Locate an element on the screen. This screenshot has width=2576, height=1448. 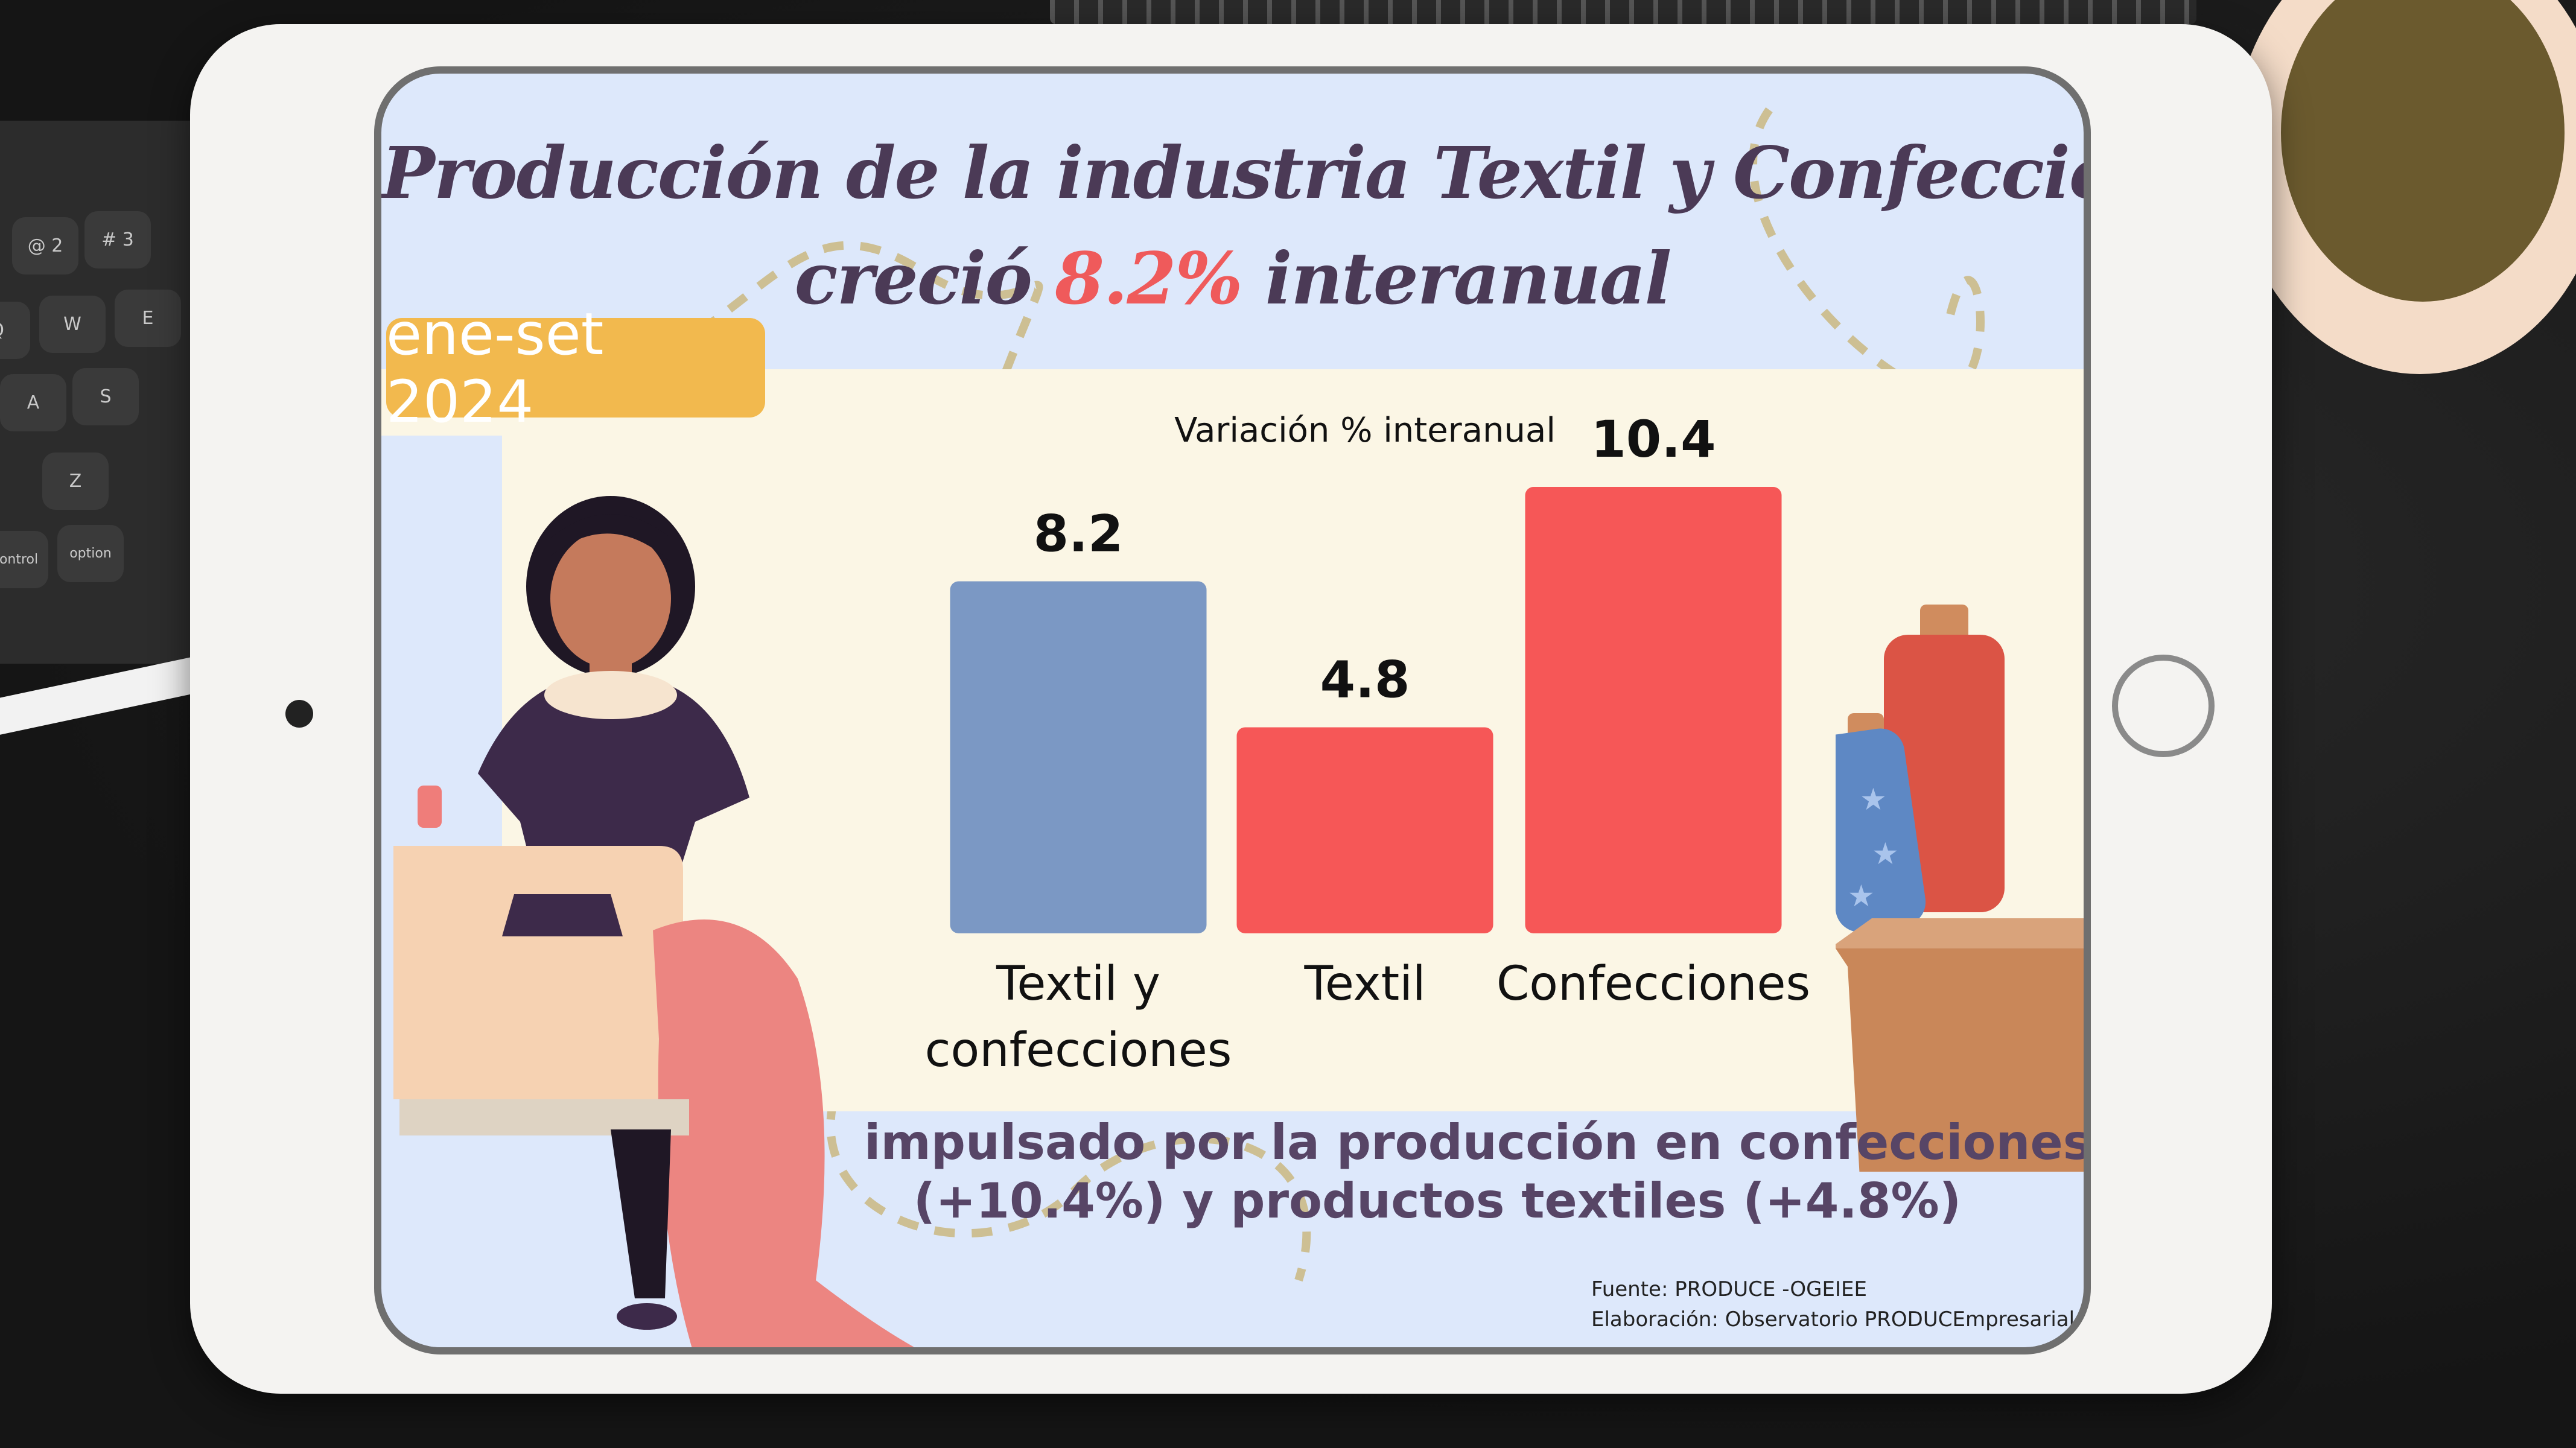
bar-value-label: 8.2 is located at coordinates (1079, 534).